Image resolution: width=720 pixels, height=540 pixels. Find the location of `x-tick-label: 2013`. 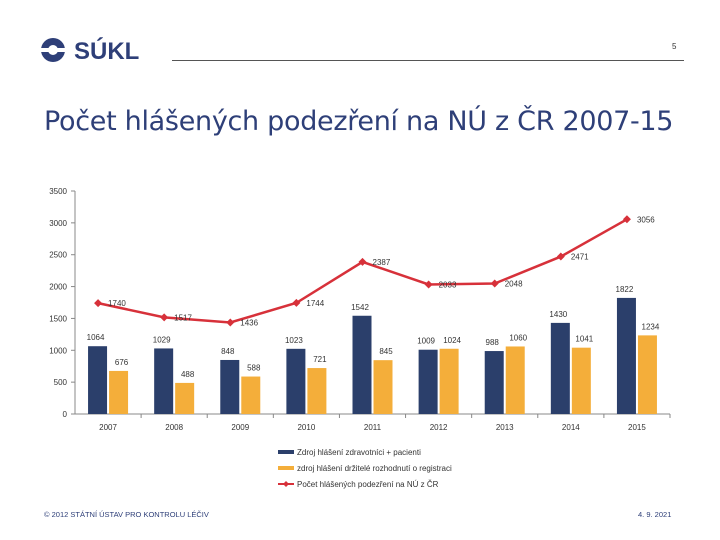

x-tick-label: 2013 is located at coordinates (505, 427).